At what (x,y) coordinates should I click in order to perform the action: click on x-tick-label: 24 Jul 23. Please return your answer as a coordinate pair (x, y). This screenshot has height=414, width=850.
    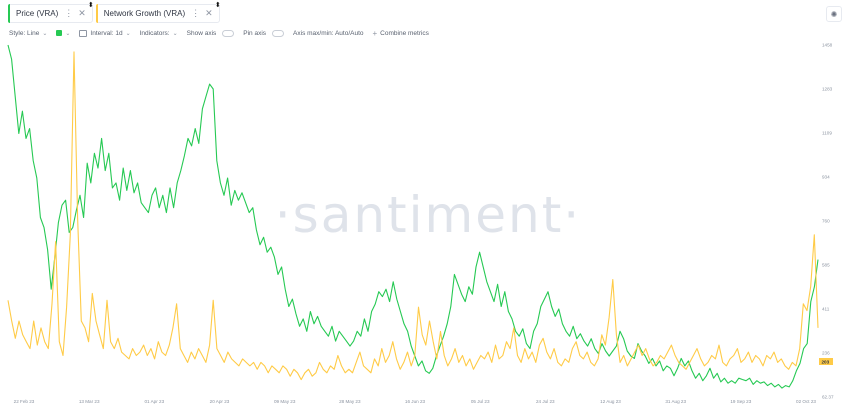
    Looking at the image, I should click on (545, 401).